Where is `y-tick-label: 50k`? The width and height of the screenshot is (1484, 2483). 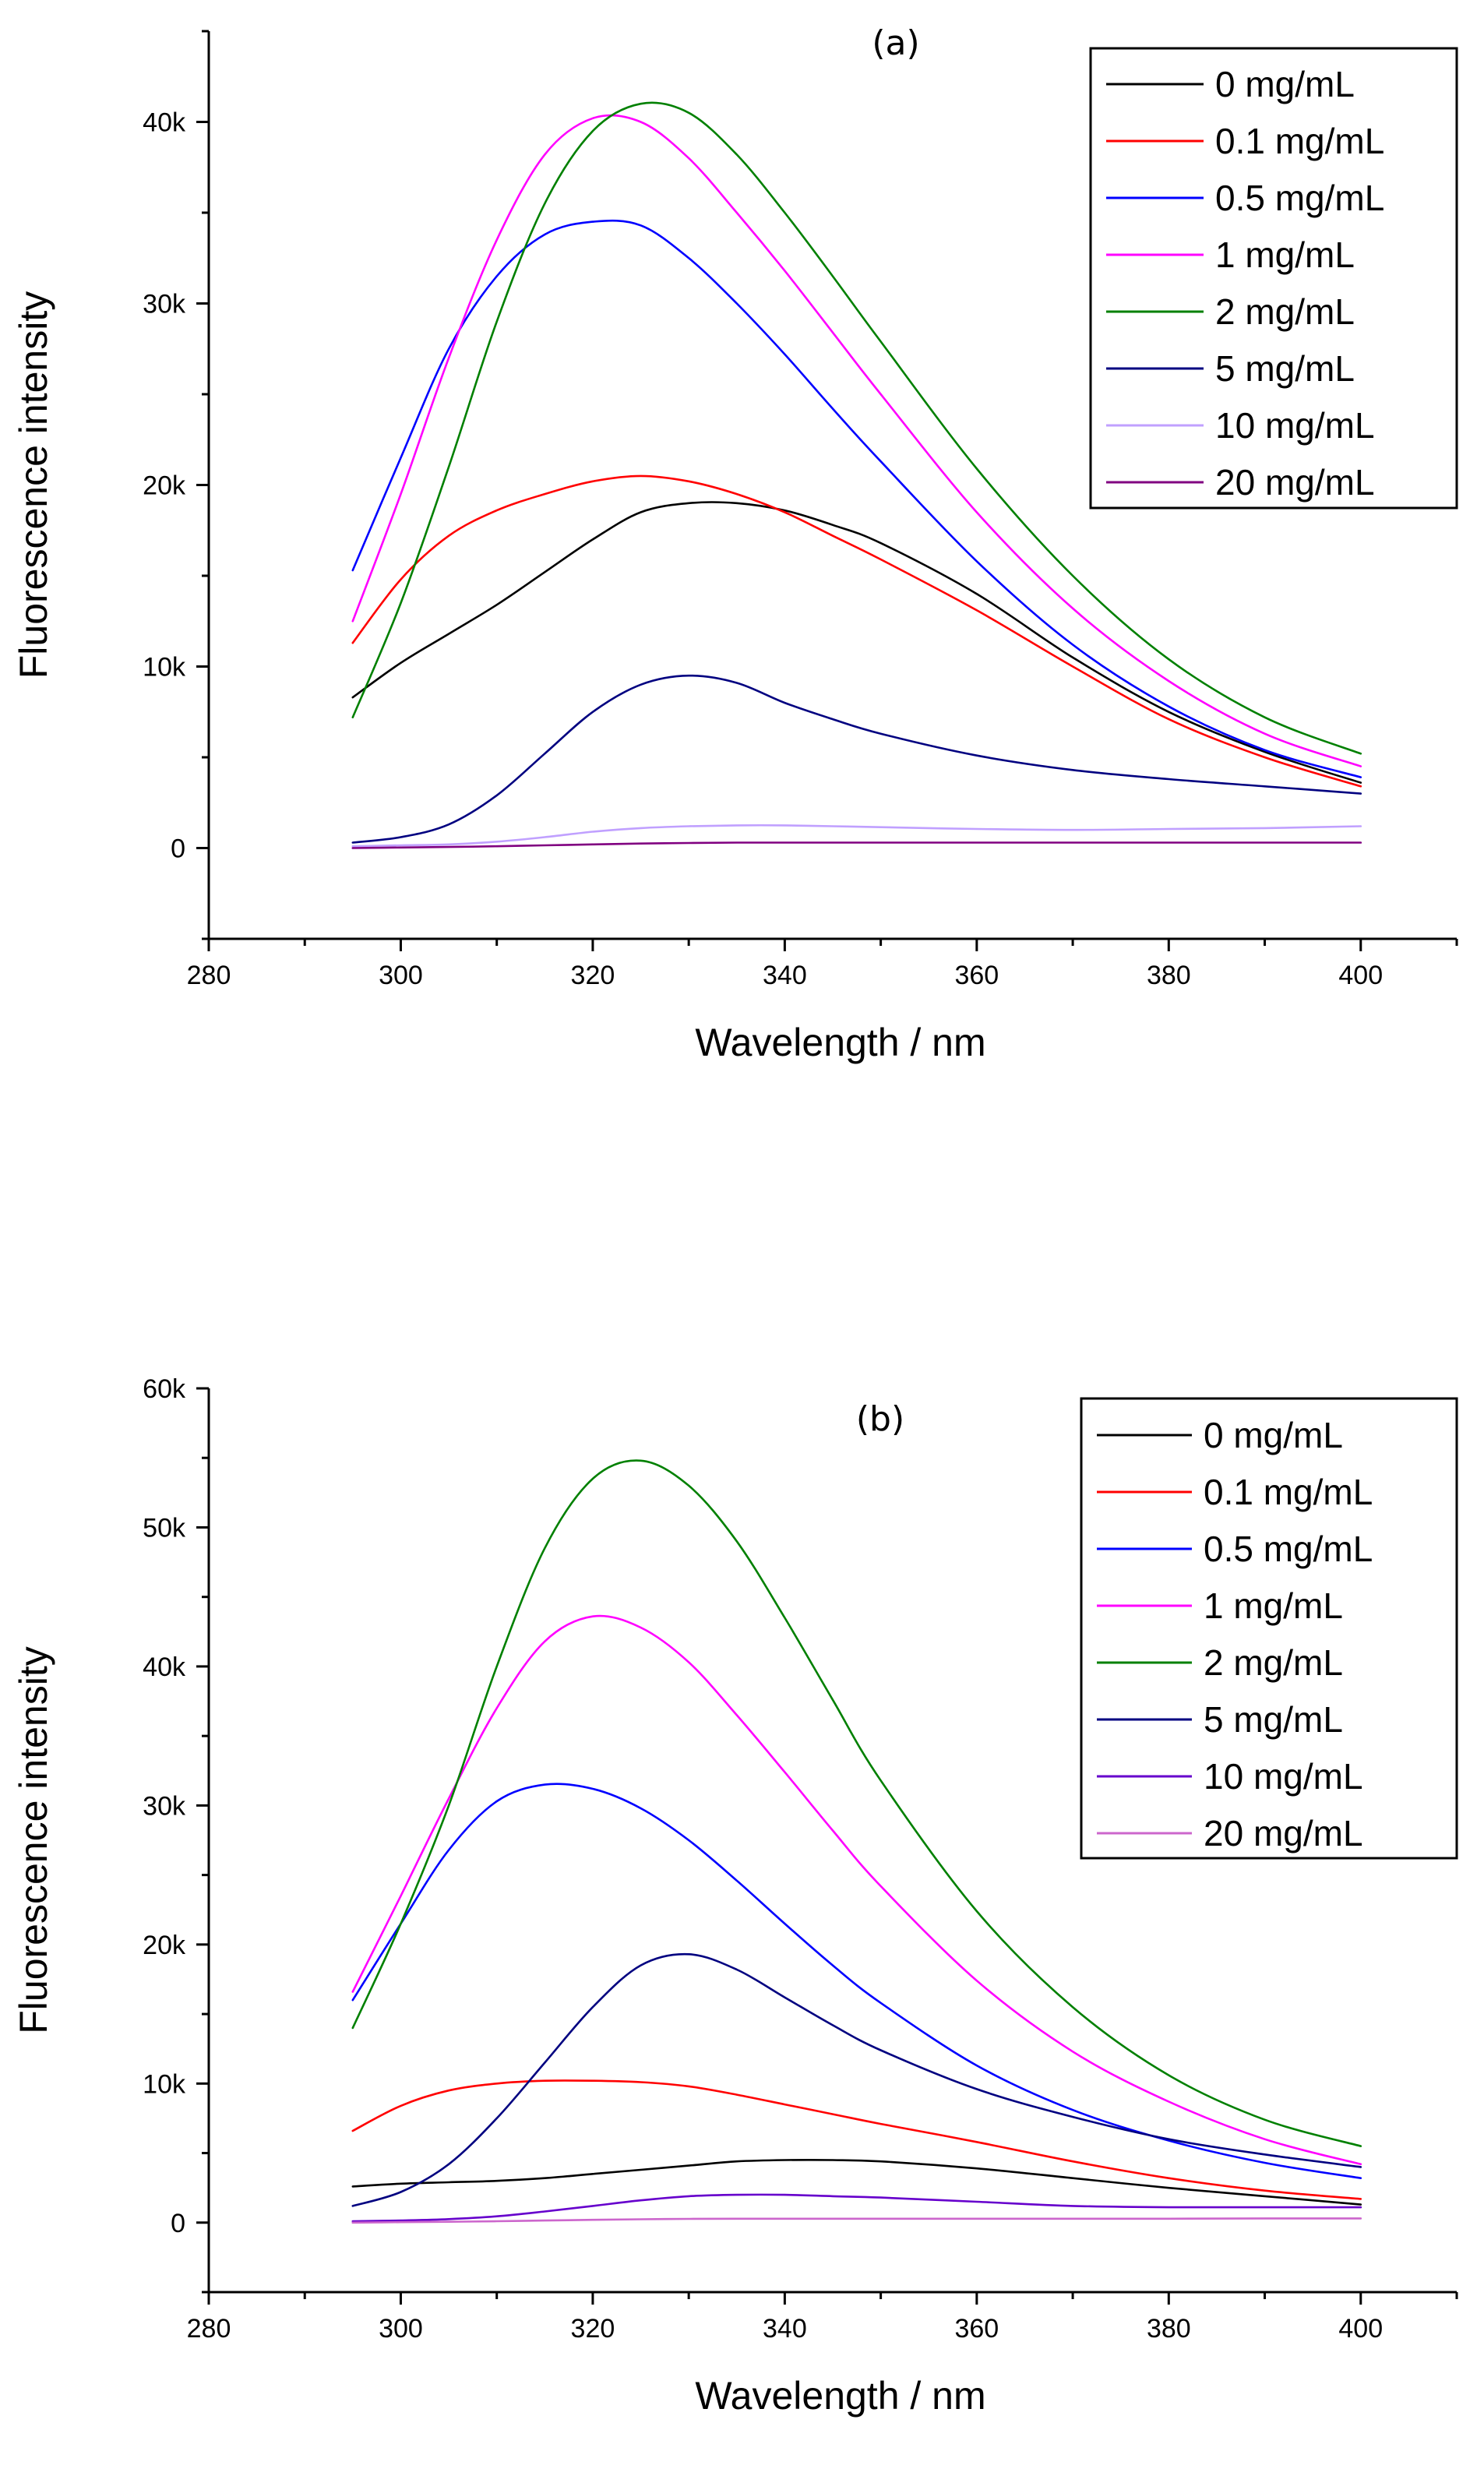
y-tick-label: 50k is located at coordinates (164, 1528).